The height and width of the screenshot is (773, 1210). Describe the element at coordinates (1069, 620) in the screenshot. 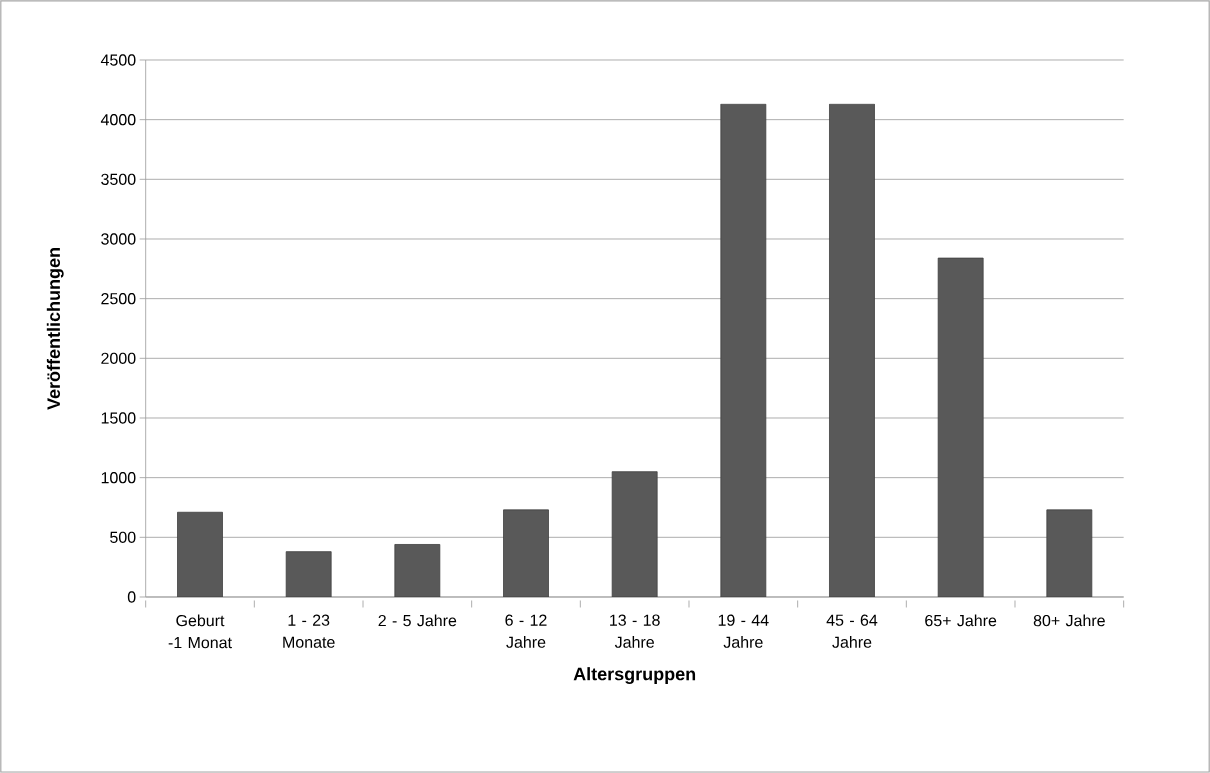

I see `x-tick-label: 80+ Jahre` at that location.